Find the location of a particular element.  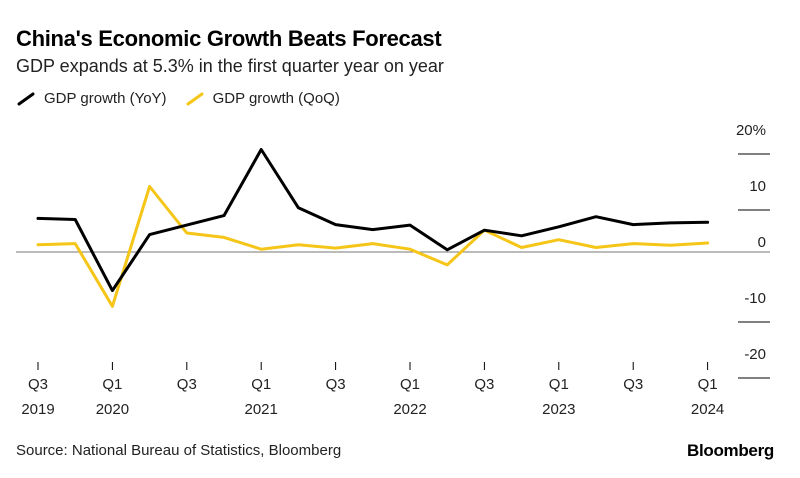

bloomberg-logo: Bloomberg is located at coordinates (730, 450).